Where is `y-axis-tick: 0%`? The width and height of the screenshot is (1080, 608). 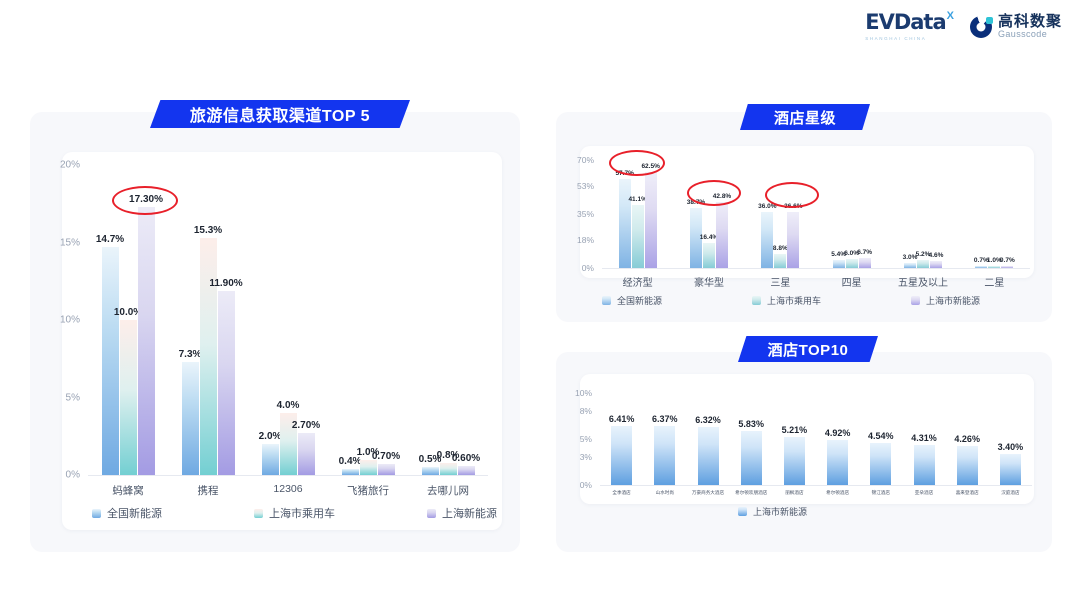
y-axis-tick: 0% is located at coordinates (587, 268).